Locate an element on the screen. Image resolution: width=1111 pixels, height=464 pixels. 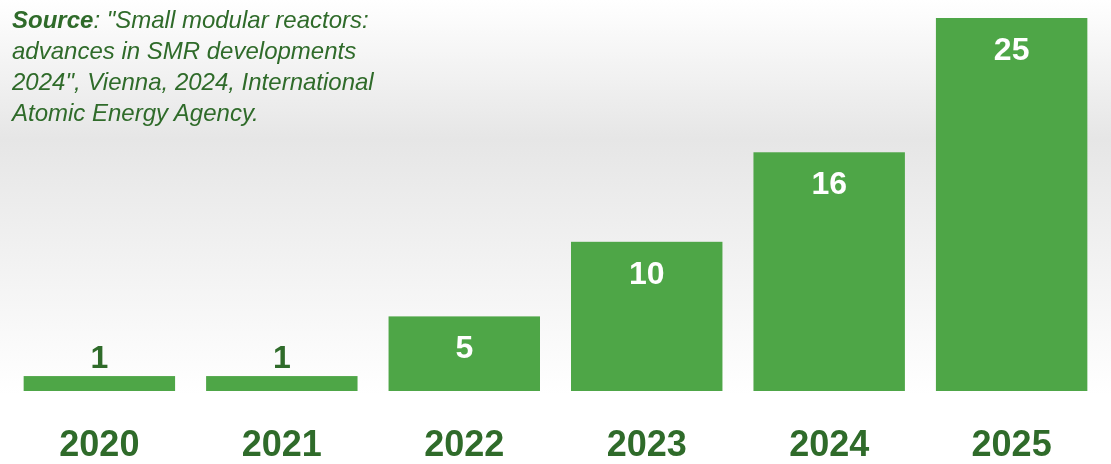
data-label: 25 is located at coordinates (1011, 49).